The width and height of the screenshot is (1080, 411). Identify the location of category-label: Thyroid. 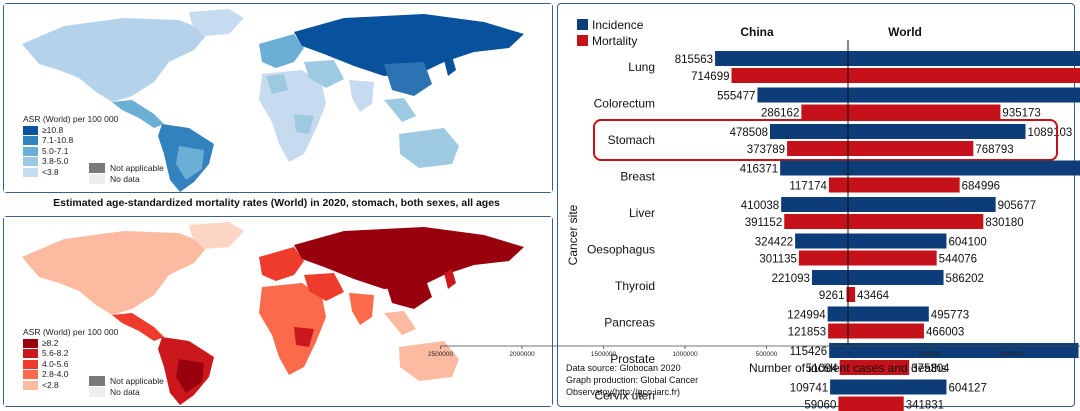
(635, 286).